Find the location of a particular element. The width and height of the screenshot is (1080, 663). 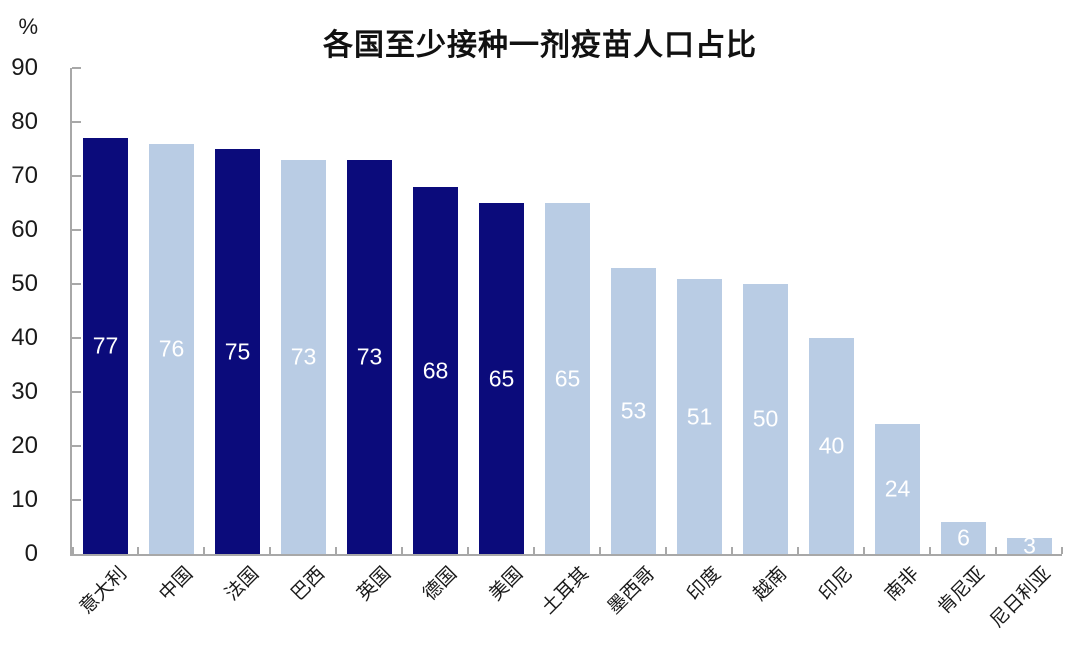

bar-value-label: 6 is located at coordinates (963, 537).